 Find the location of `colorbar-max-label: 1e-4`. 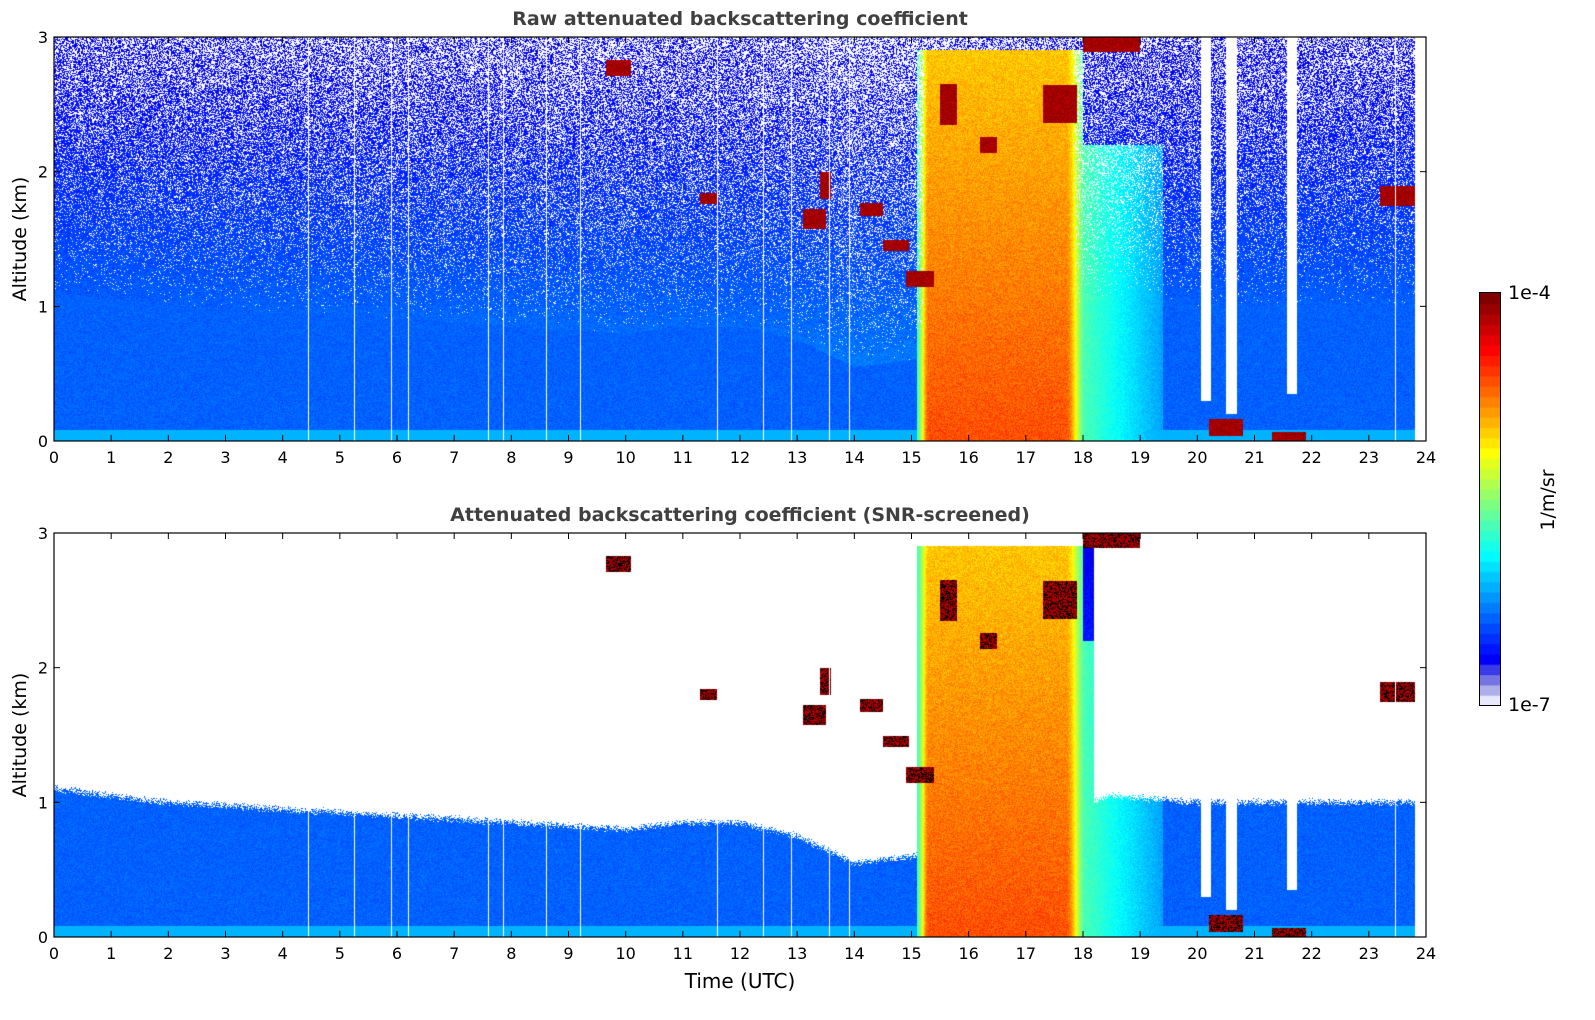

colorbar-max-label: 1e-4 is located at coordinates (1529, 293).